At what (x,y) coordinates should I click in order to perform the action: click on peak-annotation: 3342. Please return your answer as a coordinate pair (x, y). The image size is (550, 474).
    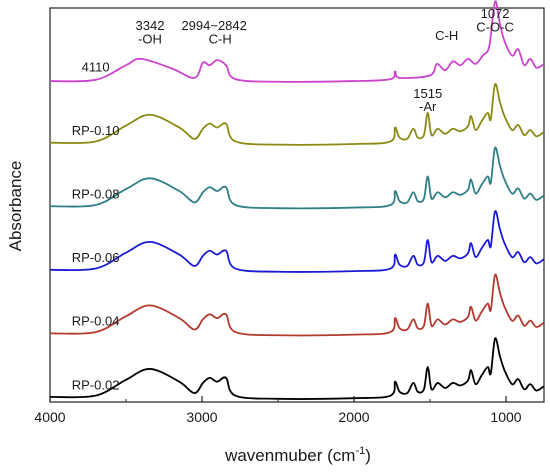
    Looking at the image, I should click on (150, 25).